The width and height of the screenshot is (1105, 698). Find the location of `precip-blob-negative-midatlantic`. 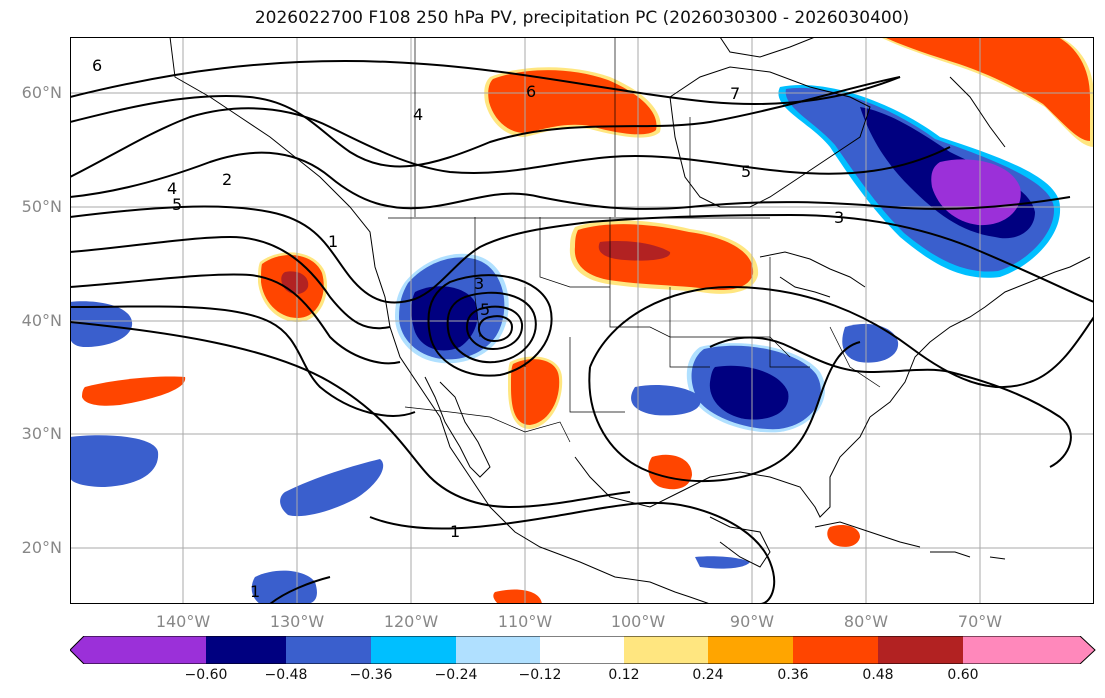

precip-blob-negative-midatlantic is located at coordinates (870, 343).